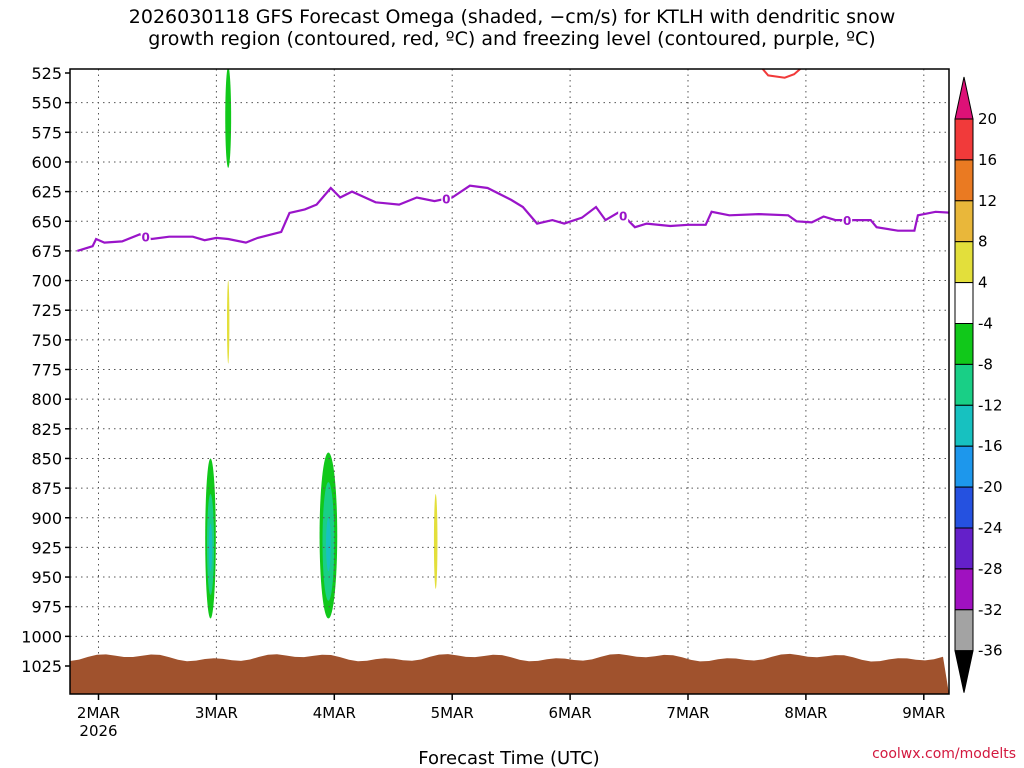 This screenshot has width=1024, height=768. What do you see at coordinates (46, 73) in the screenshot?
I see `y-tick-label: 525` at bounding box center [46, 73].